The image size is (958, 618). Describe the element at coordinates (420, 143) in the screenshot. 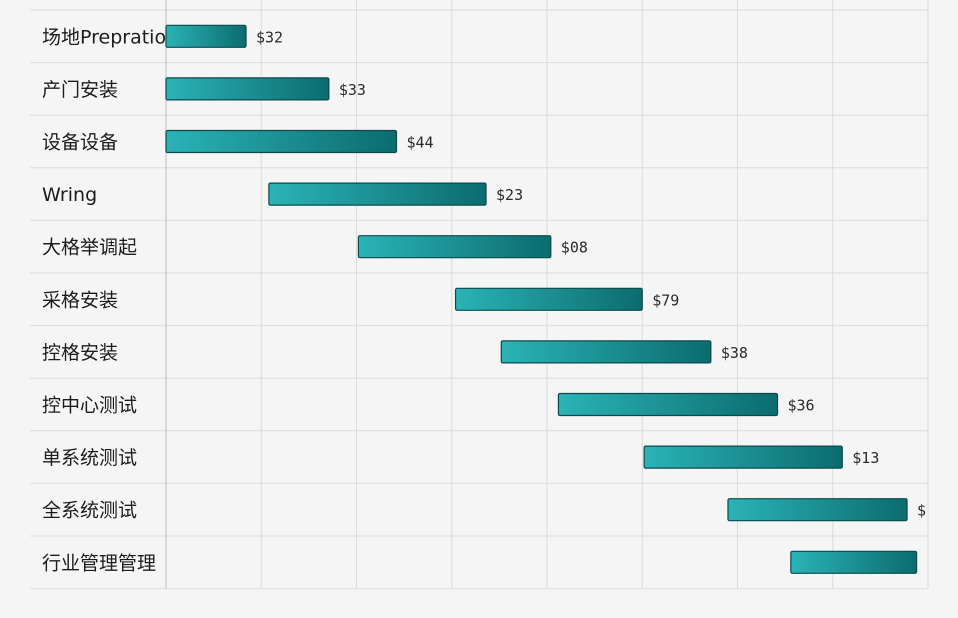

I see `value-label: $44` at that location.